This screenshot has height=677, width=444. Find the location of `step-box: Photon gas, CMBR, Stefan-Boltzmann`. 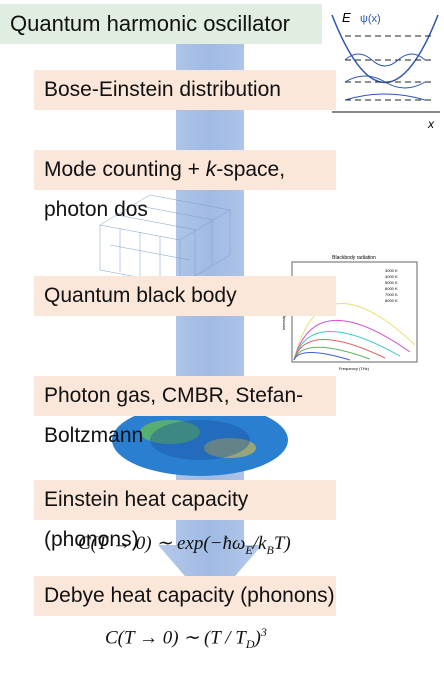

step-box: Photon gas, CMBR, Stefan-Boltzmann is located at coordinates (185, 411).